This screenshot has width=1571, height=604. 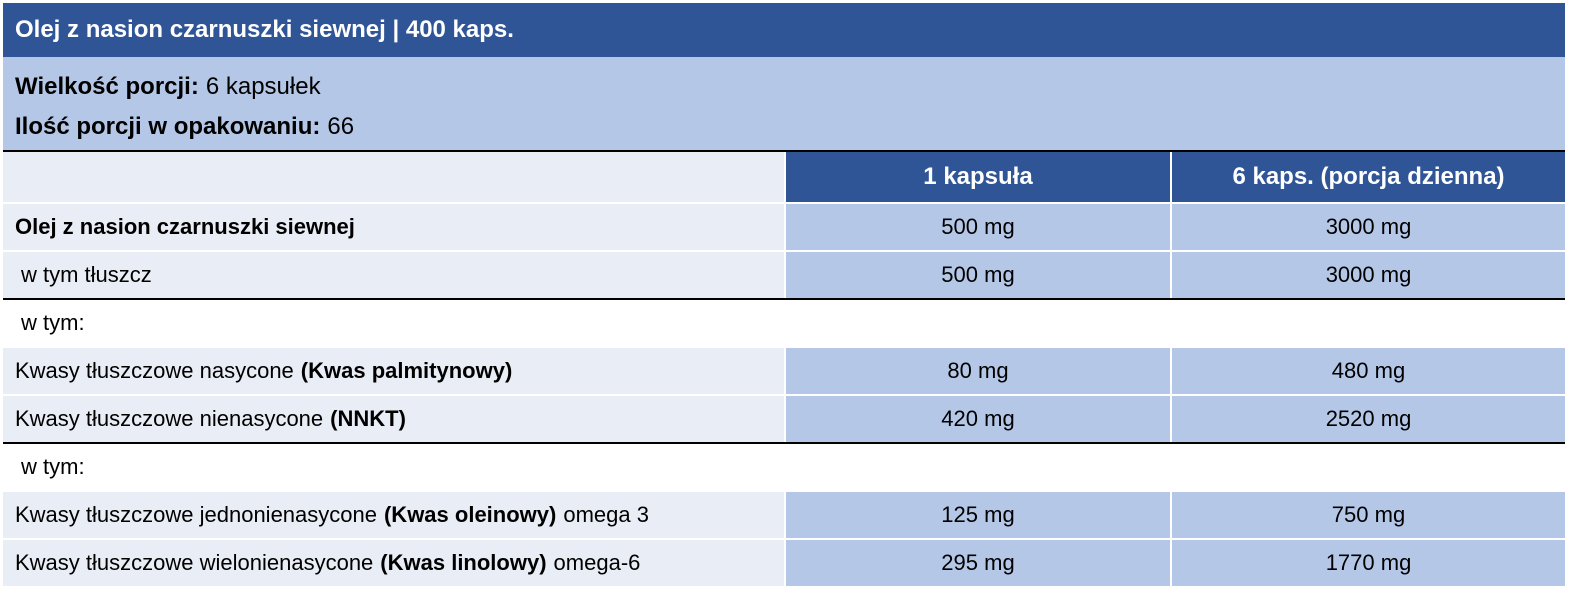 What do you see at coordinates (196, 514) in the screenshot?
I see `label-segment: Kwasy tłuszczowe jednonienasycone` at bounding box center [196, 514].